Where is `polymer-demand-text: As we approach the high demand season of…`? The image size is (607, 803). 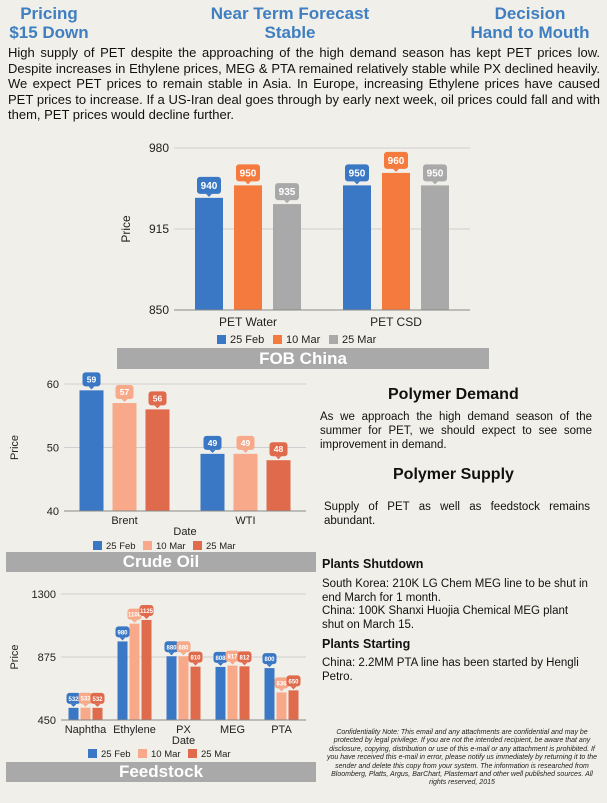 polymer-demand-text: As we approach the high demand season of… is located at coordinates (456, 431).